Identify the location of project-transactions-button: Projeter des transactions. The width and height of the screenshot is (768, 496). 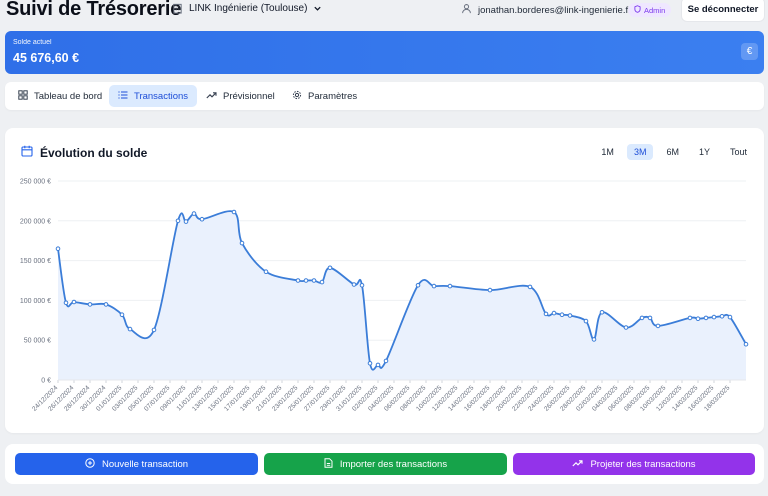
(634, 464).